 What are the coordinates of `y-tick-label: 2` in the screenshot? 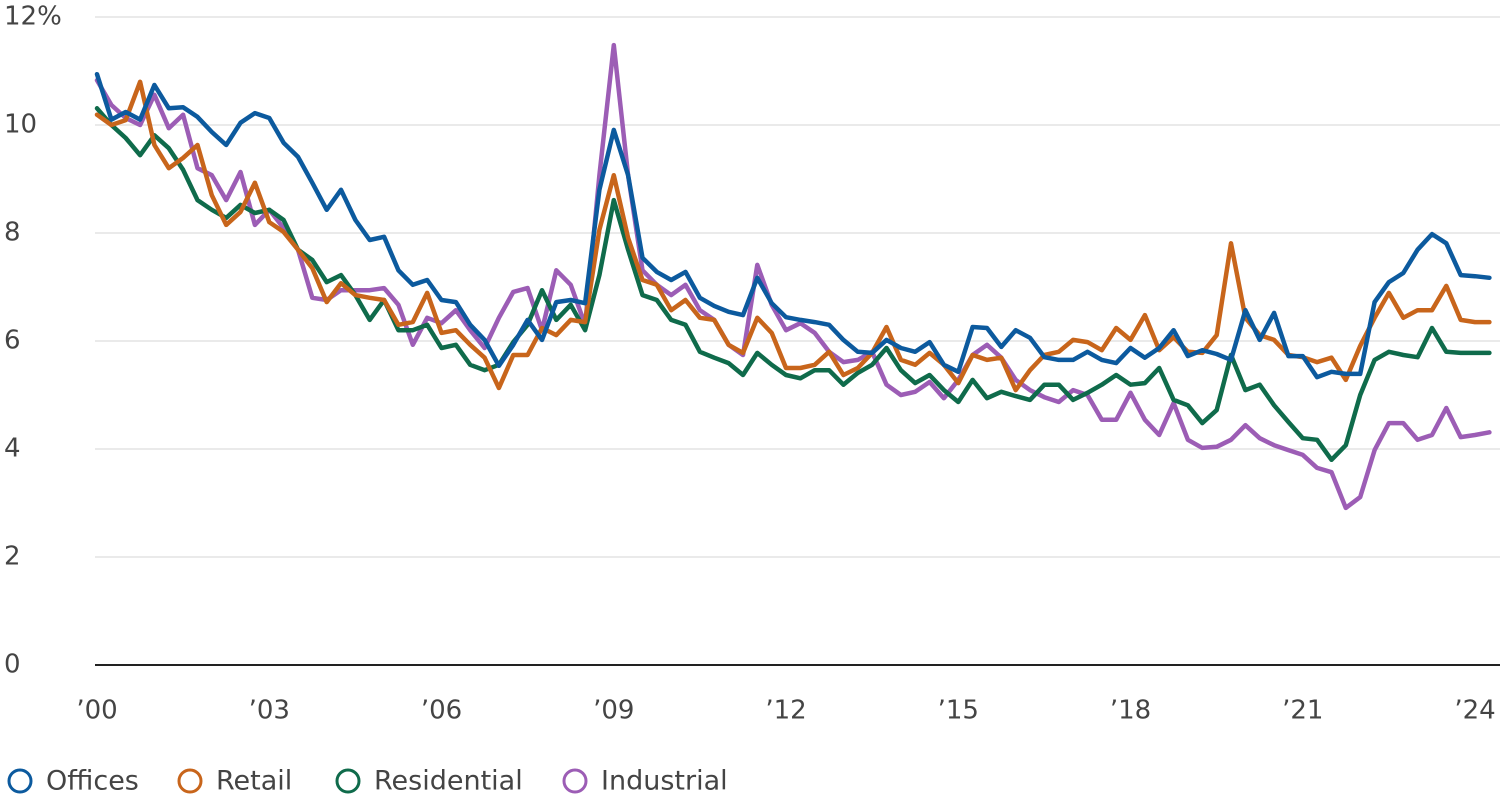 It's located at (12, 557).